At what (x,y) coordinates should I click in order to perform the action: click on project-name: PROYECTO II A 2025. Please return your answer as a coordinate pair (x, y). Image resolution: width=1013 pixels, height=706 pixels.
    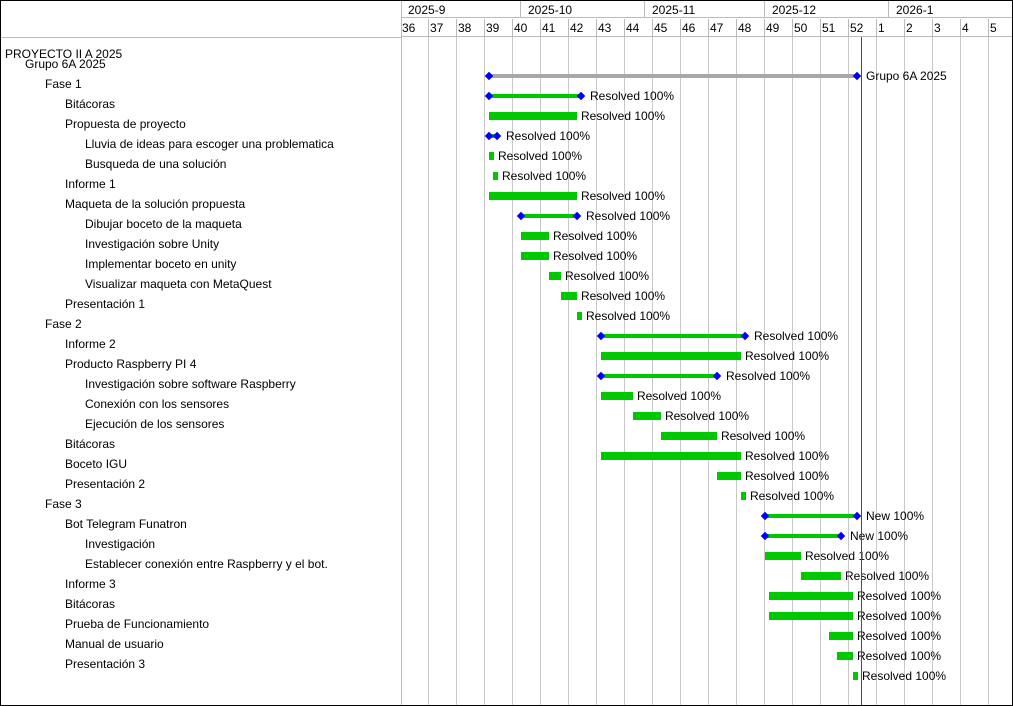
    Looking at the image, I should click on (64, 54).